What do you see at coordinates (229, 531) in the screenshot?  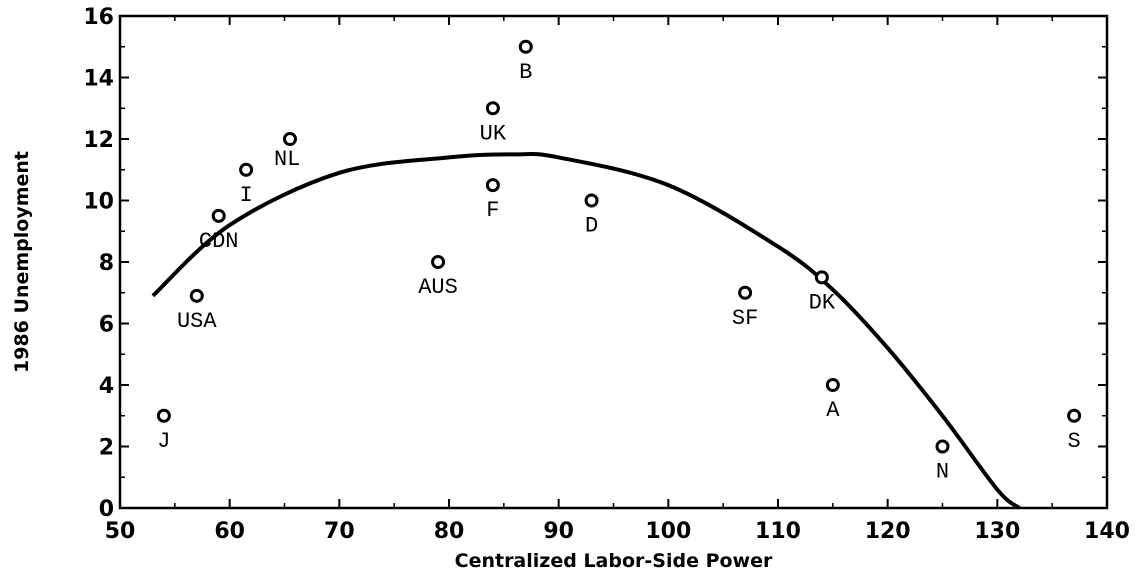 I see `x-tick-label: 60` at bounding box center [229, 531].